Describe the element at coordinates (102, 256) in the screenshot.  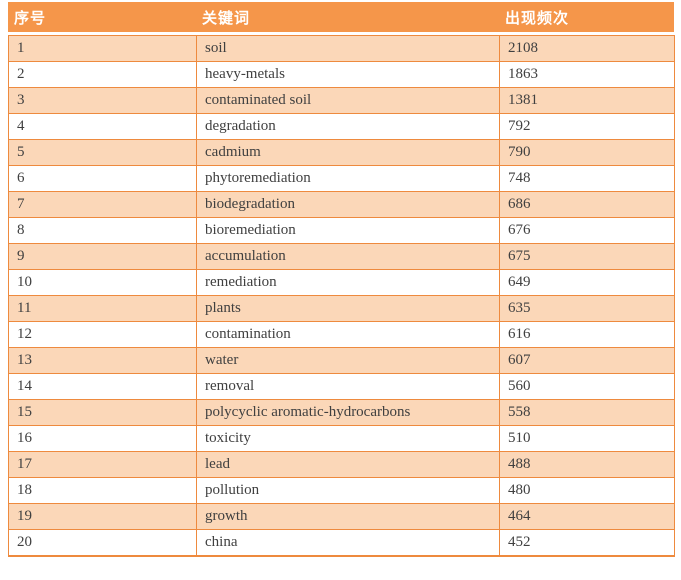
I see `cell-index: 9` at that location.